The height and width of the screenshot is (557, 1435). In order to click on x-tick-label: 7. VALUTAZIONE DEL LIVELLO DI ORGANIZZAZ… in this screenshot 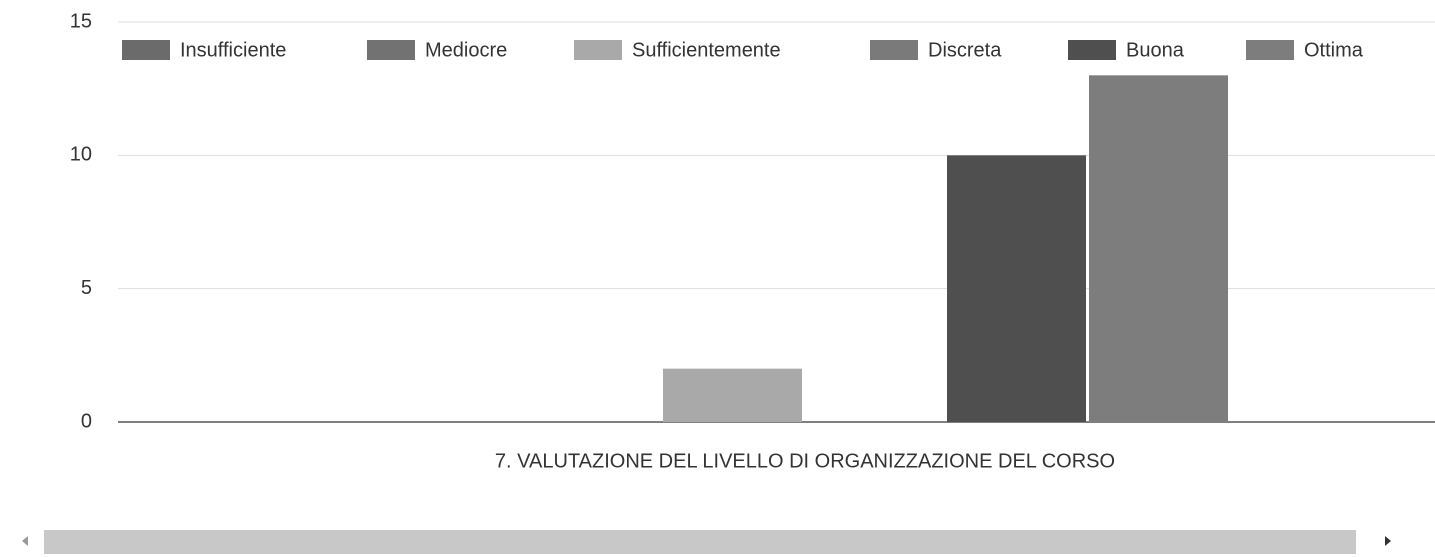, I will do `click(805, 461)`.